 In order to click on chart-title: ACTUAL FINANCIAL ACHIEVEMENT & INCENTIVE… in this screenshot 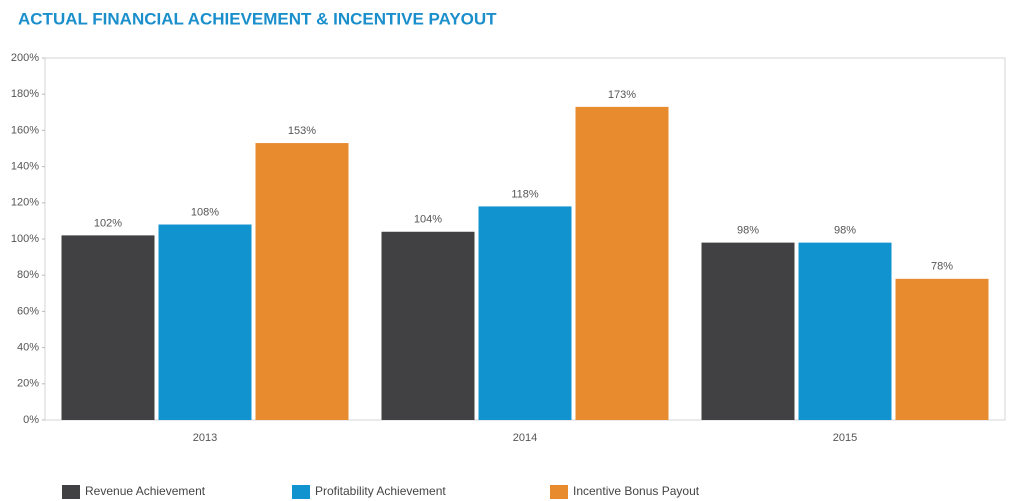, I will do `click(257, 18)`.